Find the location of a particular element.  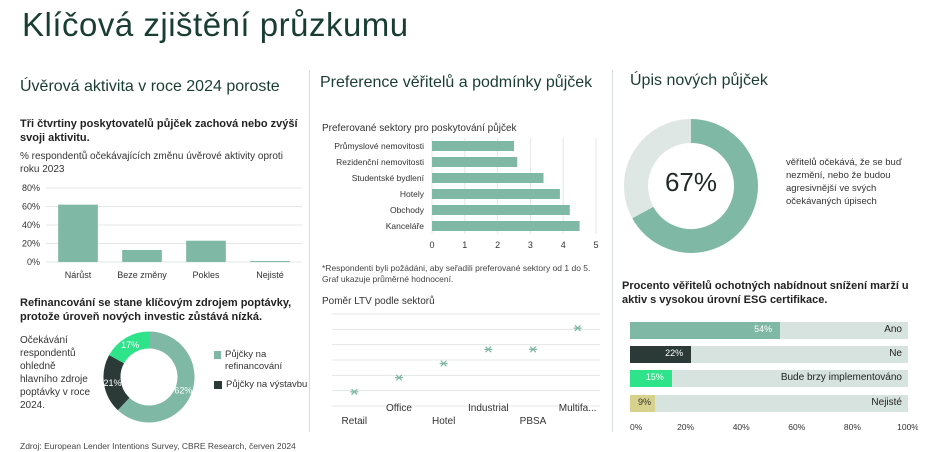

esg-bar-row: 22% Ne is located at coordinates (769, 354).